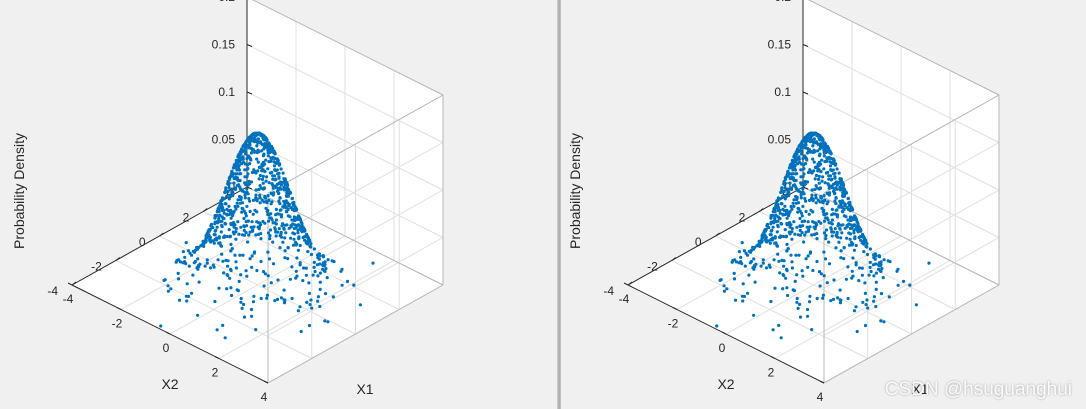 The height and width of the screenshot is (409, 1086). Describe the element at coordinates (345, 188) in the screenshot. I see `gridline` at that location.